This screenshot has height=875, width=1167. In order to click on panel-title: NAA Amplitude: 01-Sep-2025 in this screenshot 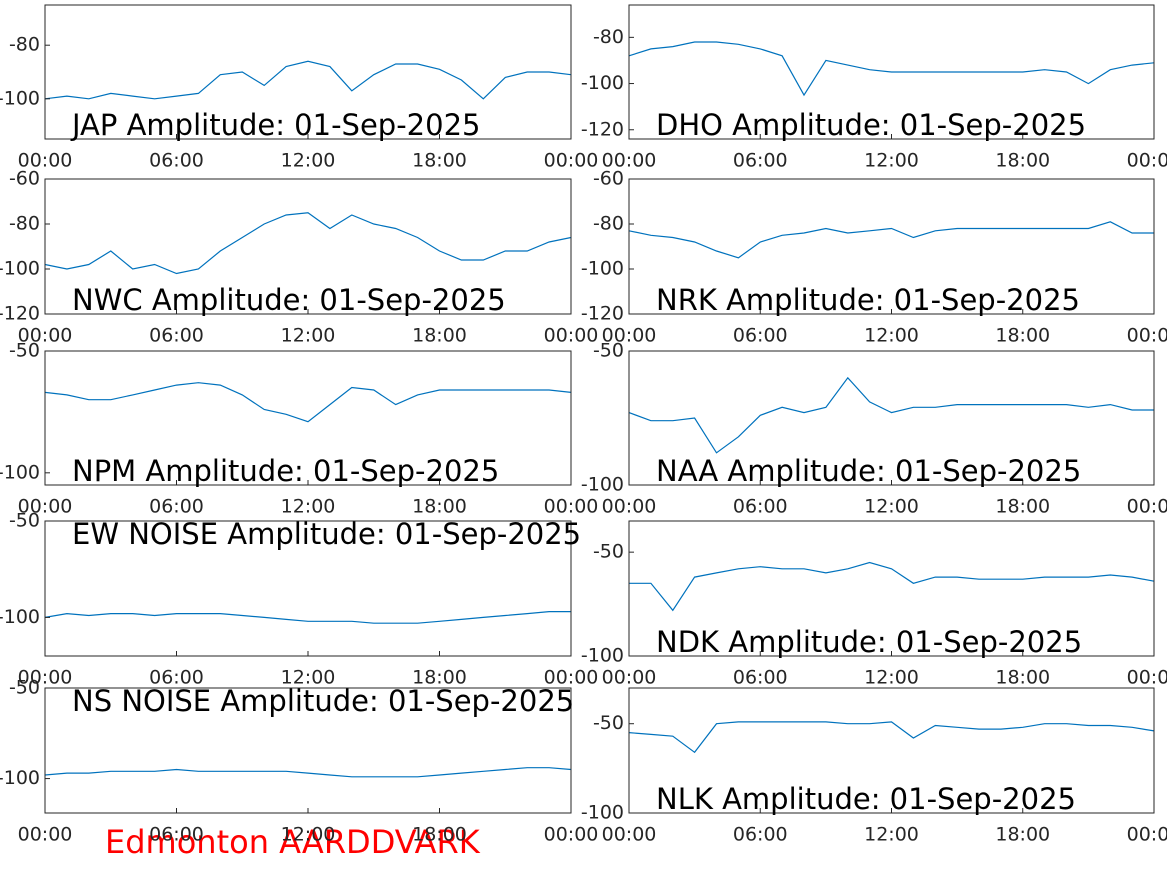, I will do `click(868, 471)`.